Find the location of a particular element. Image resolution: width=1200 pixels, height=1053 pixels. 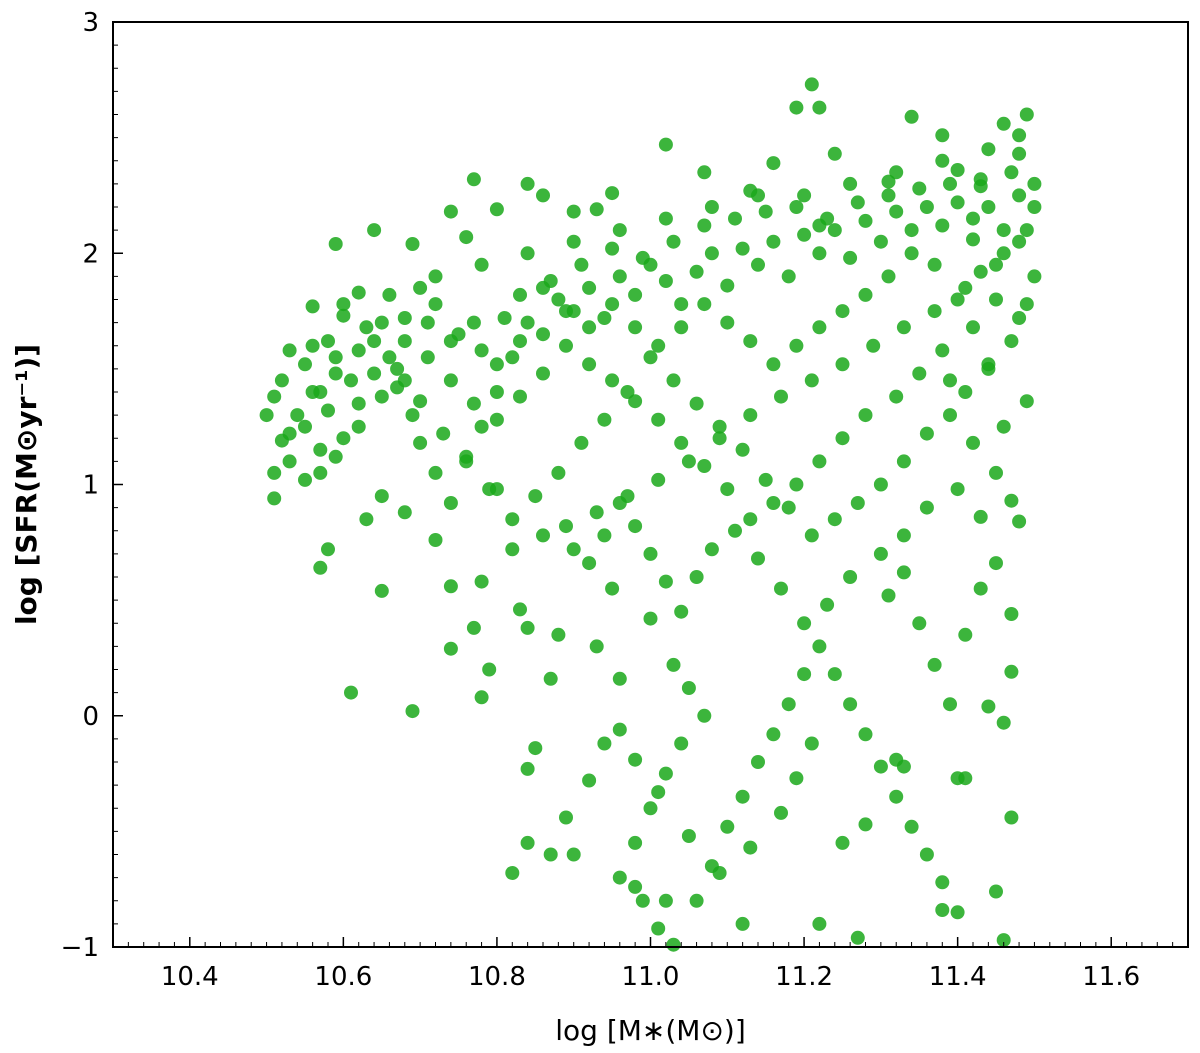

x-tick-label: 11.6 is located at coordinates (1111, 977).